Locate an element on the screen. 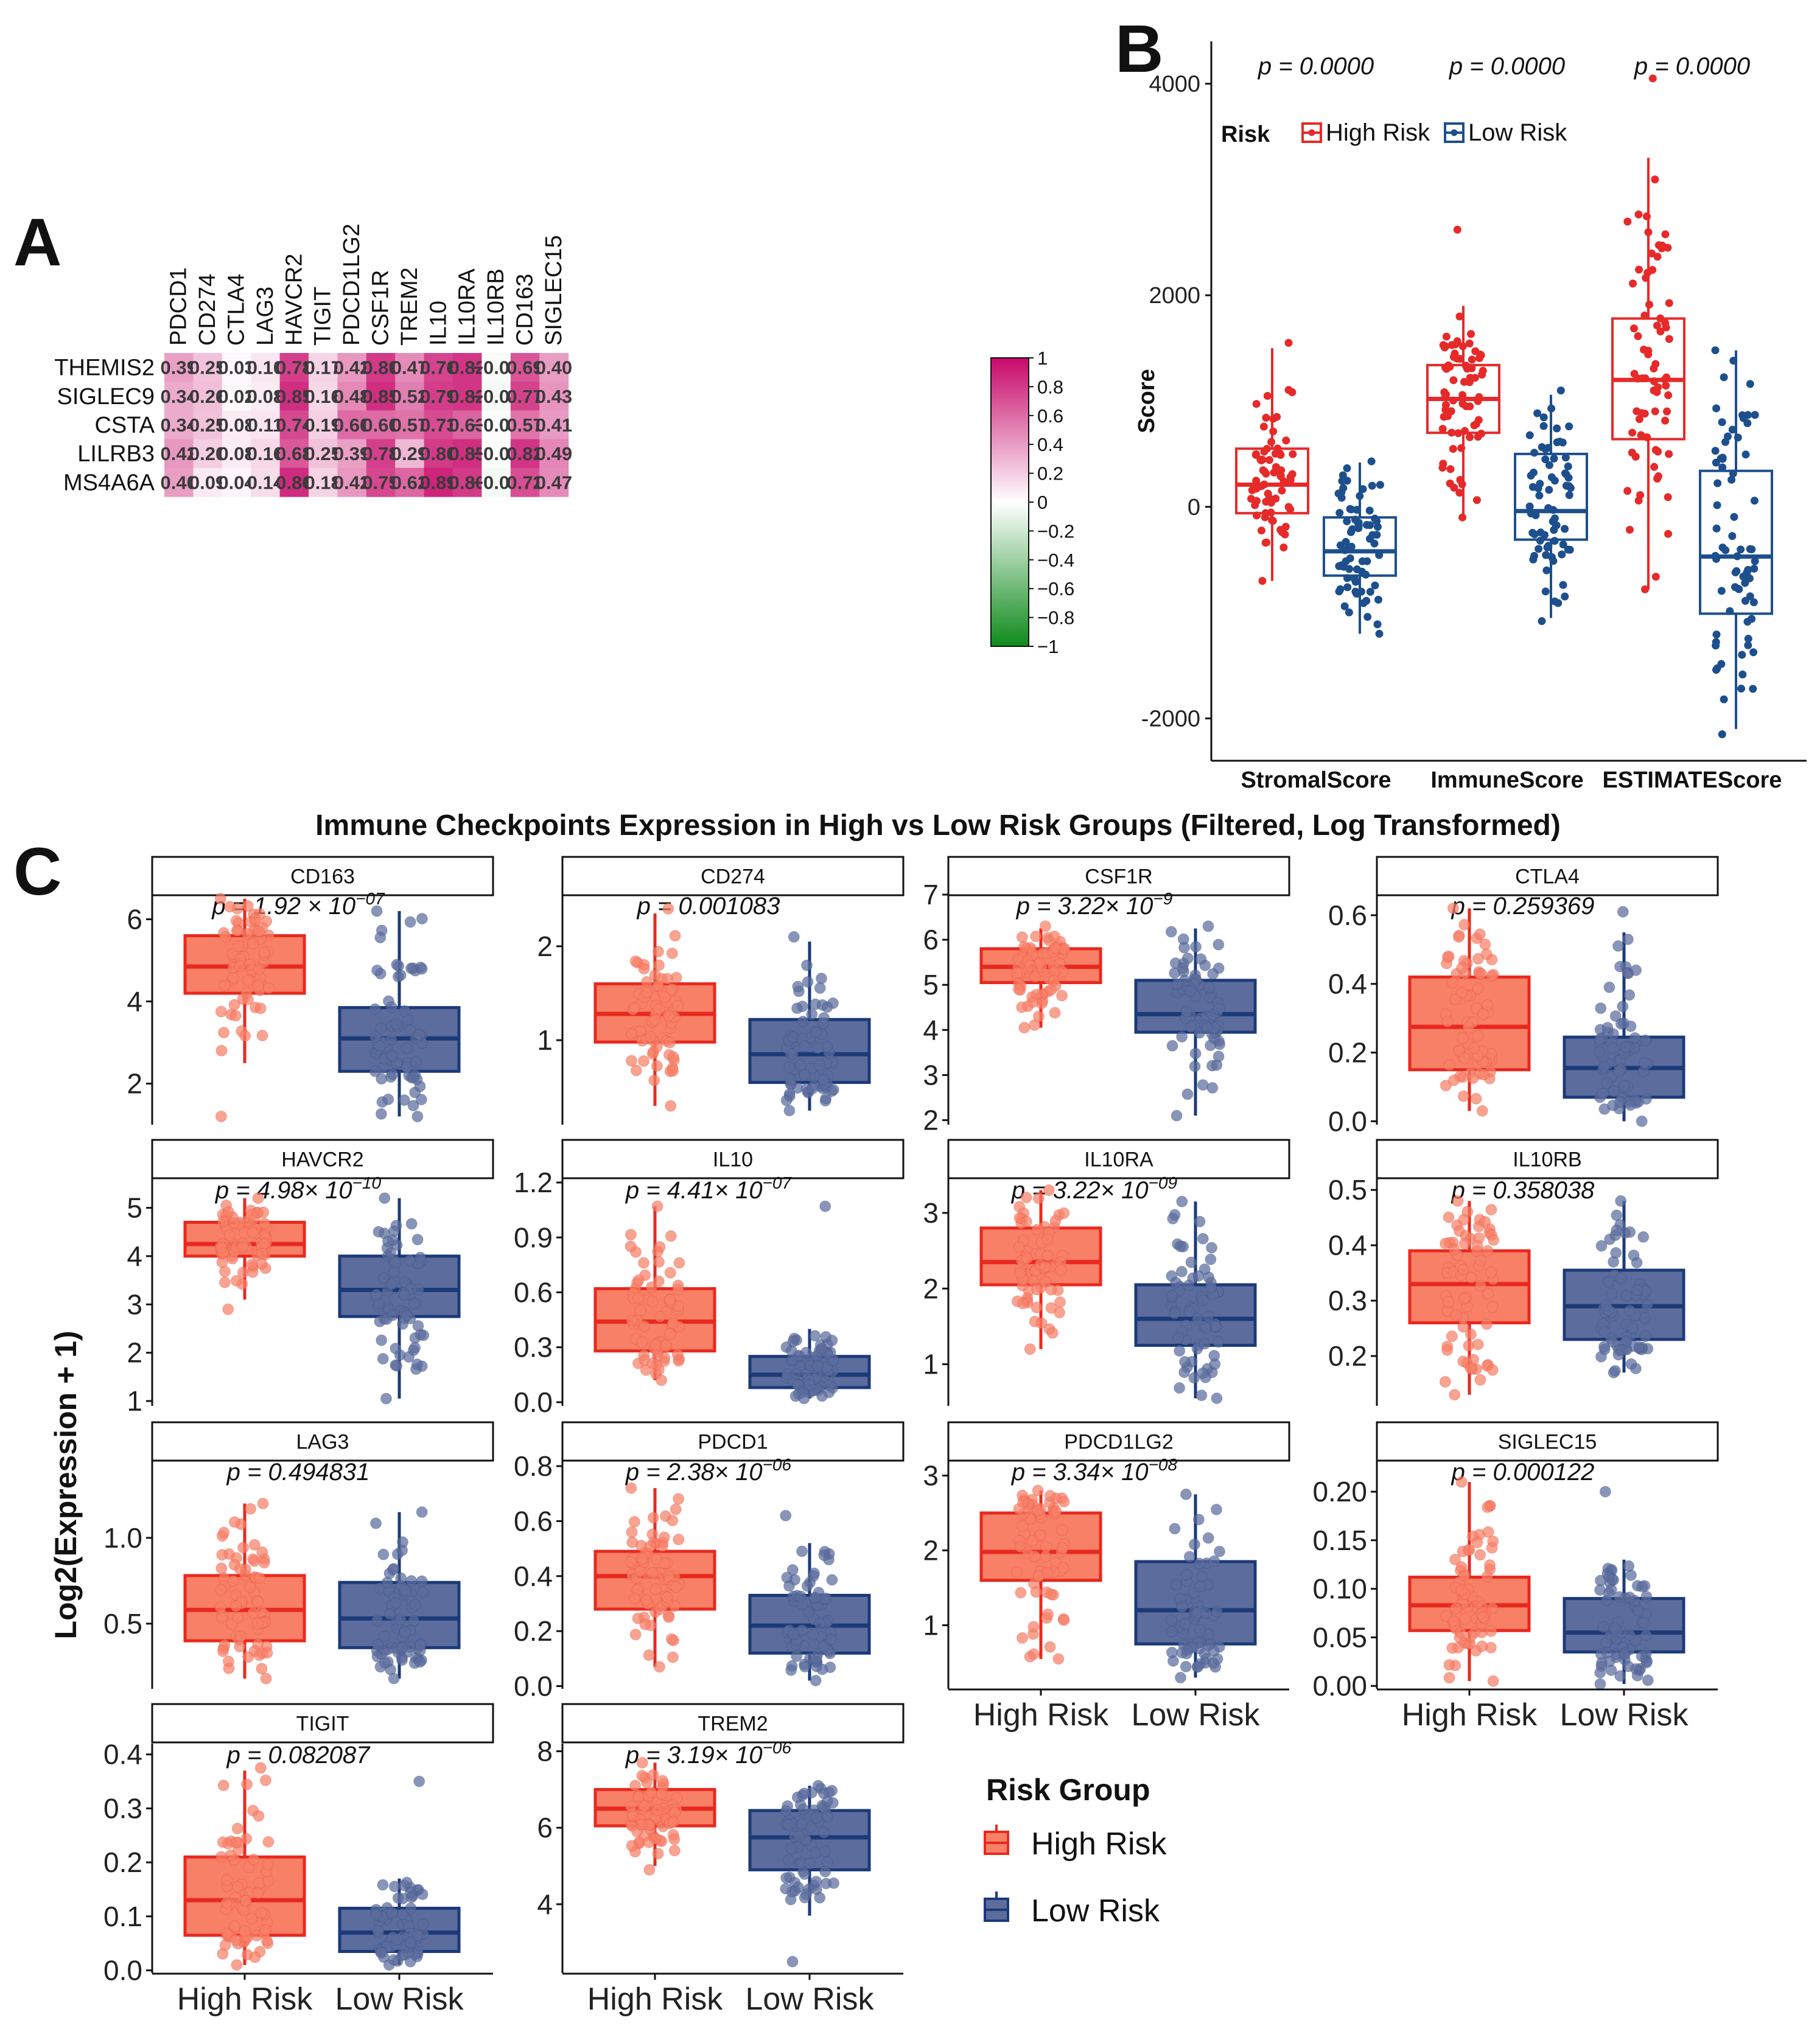 The width and height of the screenshot is (1820, 2040). heatmap-cell-value: 0.77 is located at coordinates (524, 396).